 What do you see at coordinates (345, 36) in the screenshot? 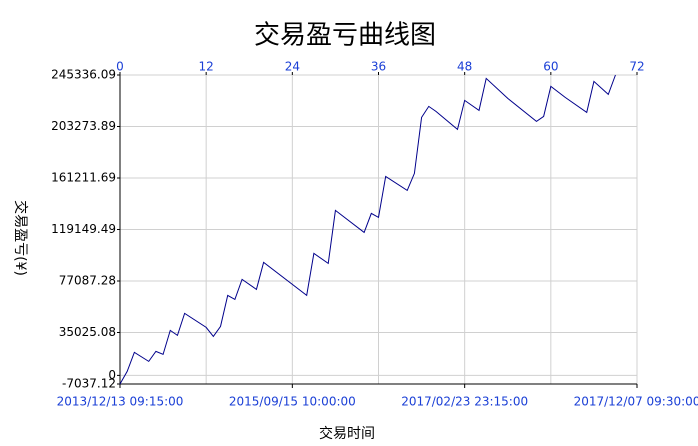
I see `chart-title: 交易盈亏曲线图` at bounding box center [345, 36].